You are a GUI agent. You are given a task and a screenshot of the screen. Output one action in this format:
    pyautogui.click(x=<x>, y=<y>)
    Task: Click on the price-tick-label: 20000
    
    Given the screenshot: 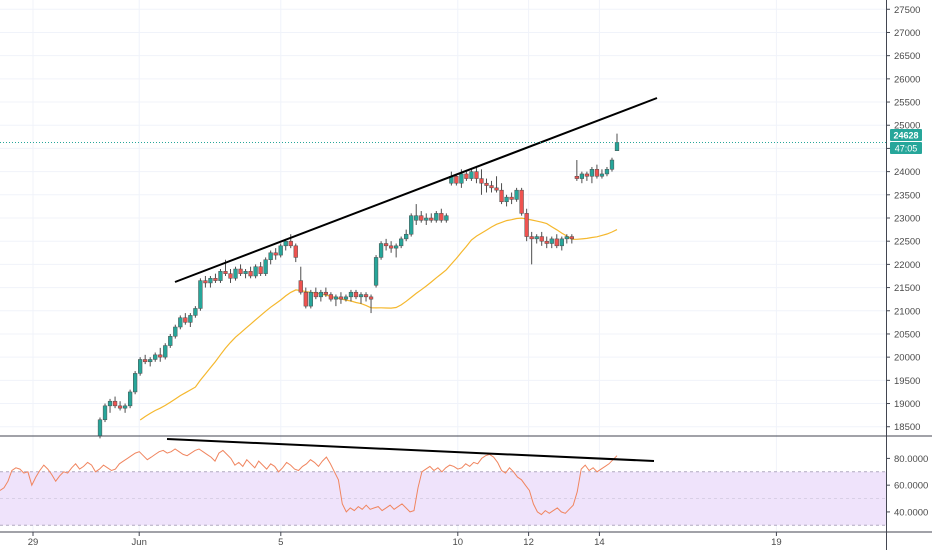 What is the action you would take?
    pyautogui.click(x=907, y=358)
    